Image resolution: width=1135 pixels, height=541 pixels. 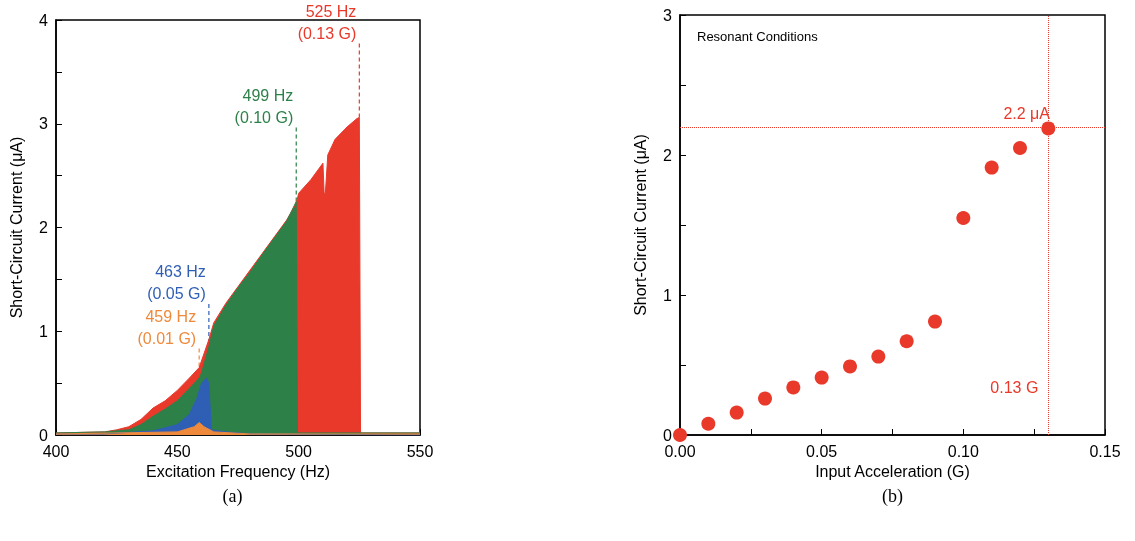 What do you see at coordinates (1014, 387) in the screenshot?
I see `ref-line-label: 0.13 G` at bounding box center [1014, 387].